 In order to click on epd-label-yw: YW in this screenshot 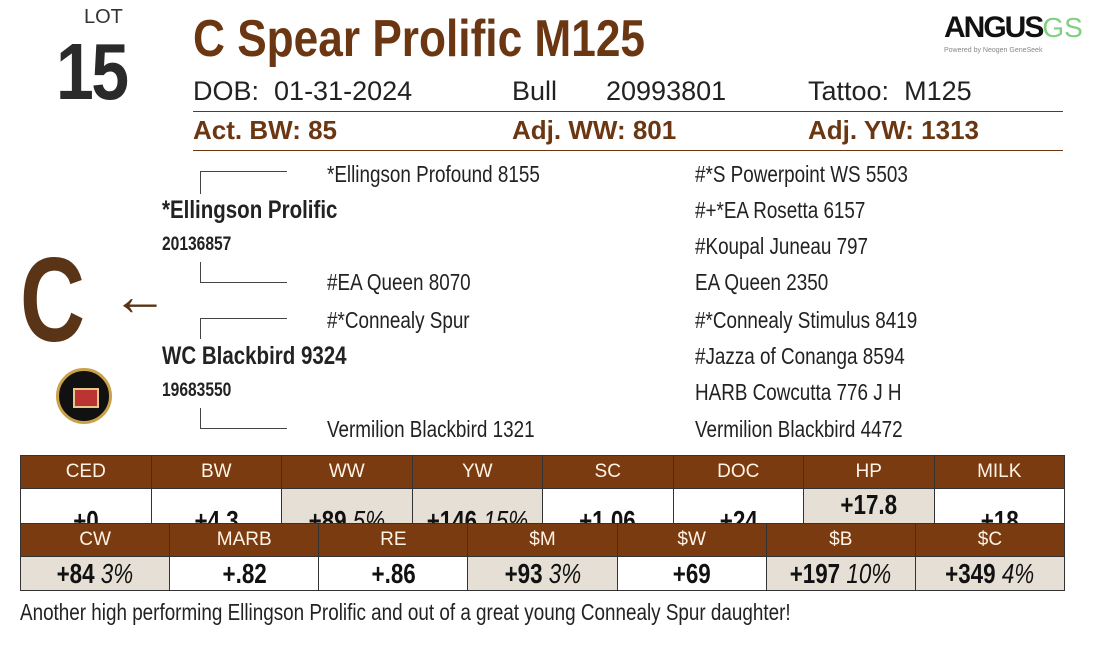, I will do `click(477, 472)`.